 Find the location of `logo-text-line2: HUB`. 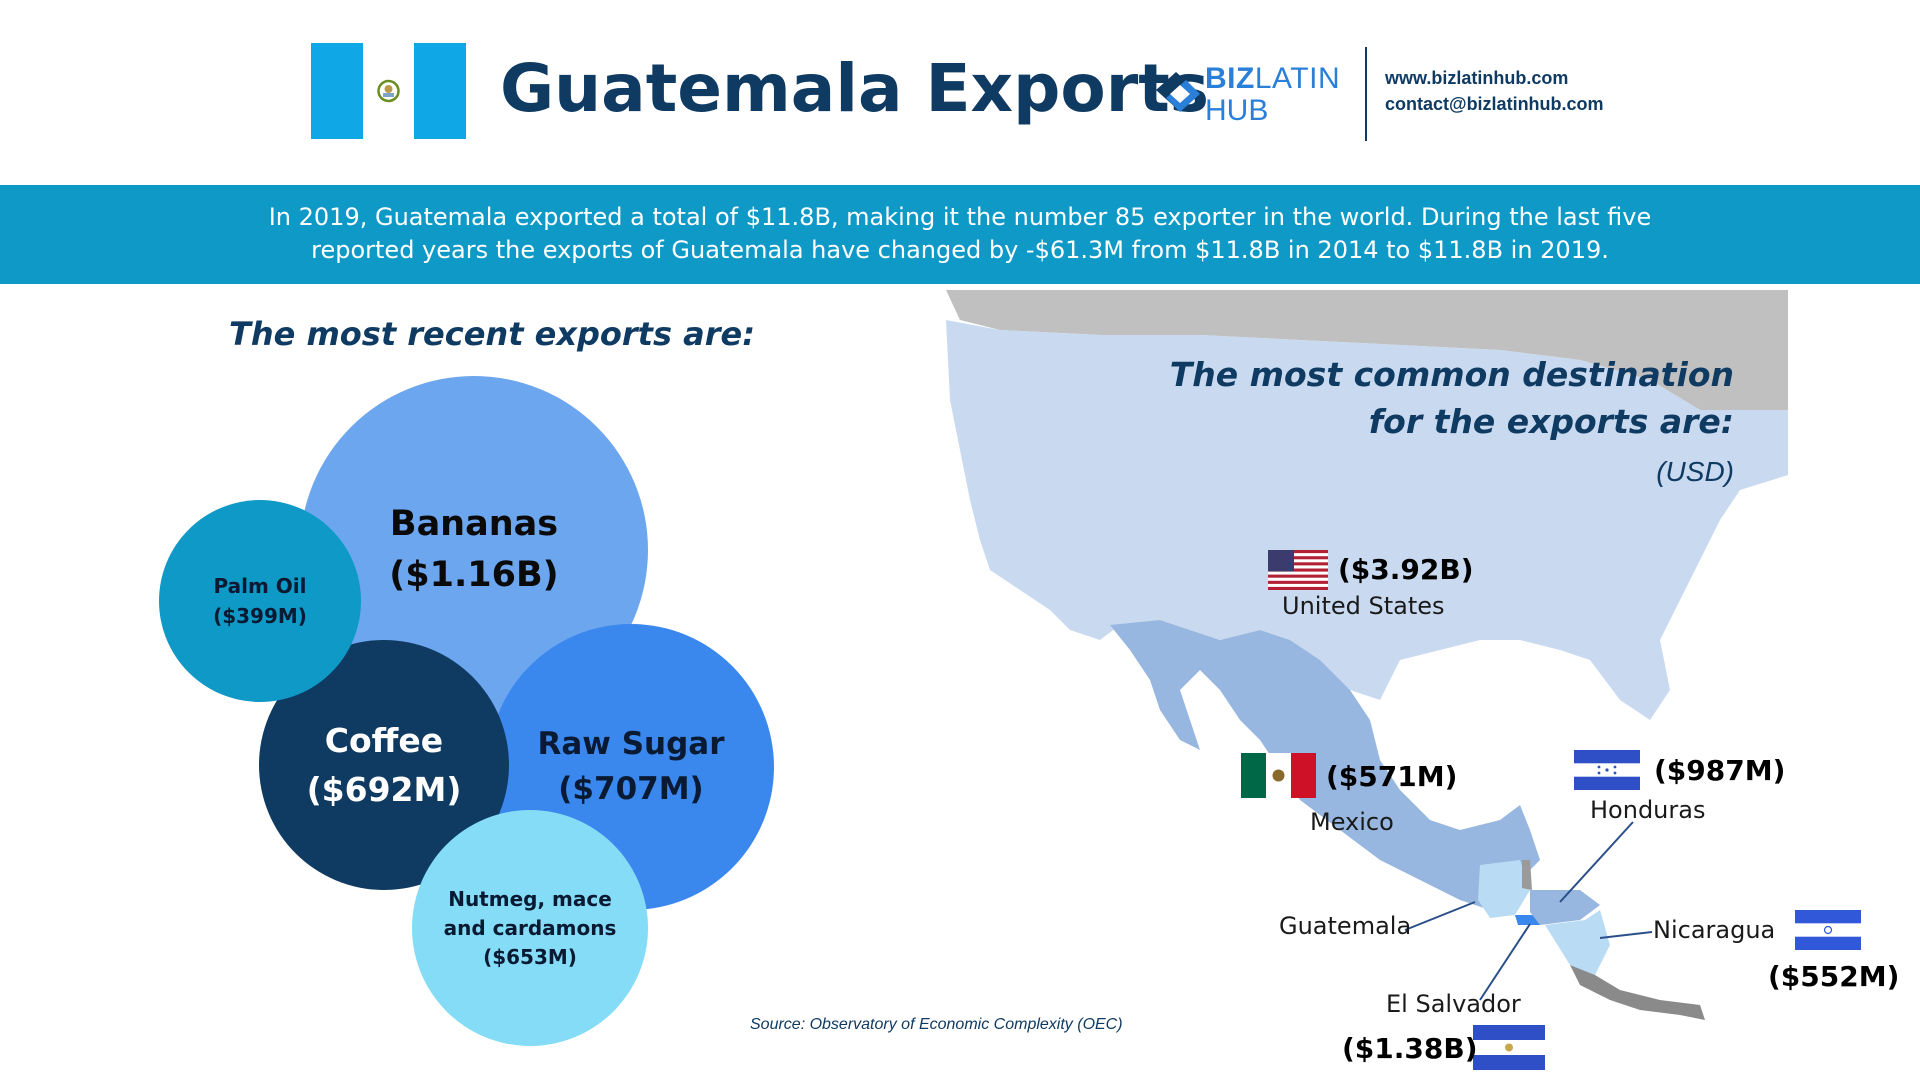

logo-text-line2: HUB is located at coordinates (1237, 110).